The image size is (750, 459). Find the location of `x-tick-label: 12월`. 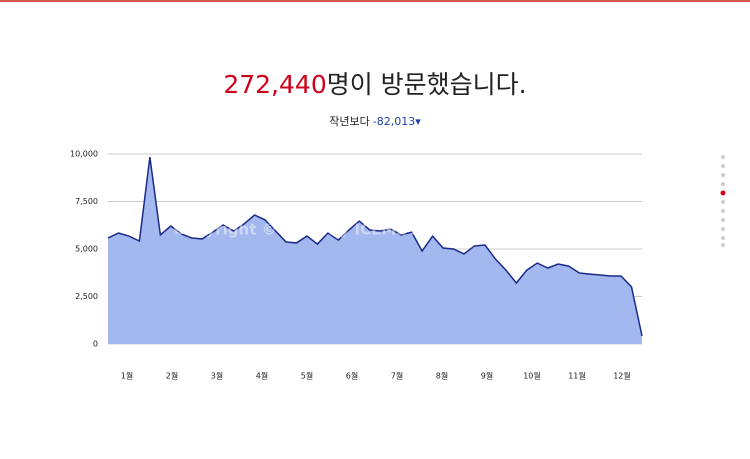

x-tick-label: 12월 is located at coordinates (622, 376).